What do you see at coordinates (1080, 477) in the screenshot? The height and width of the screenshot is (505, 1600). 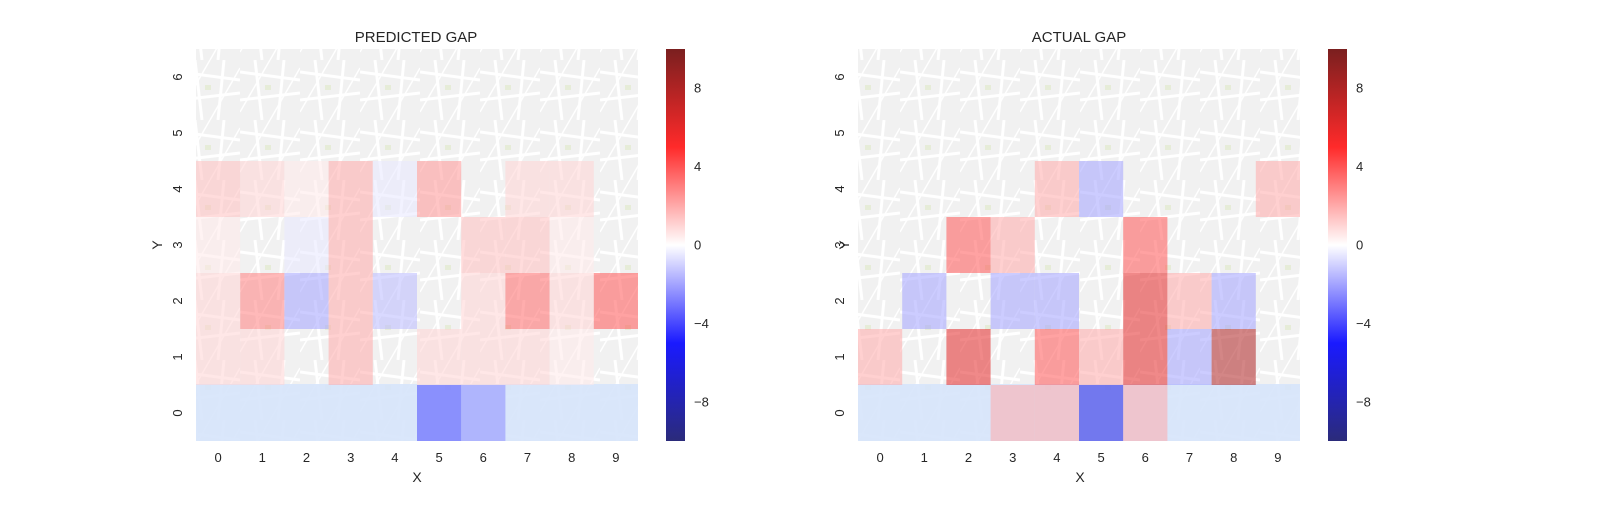 I see `x-axis-label: X` at bounding box center [1080, 477].